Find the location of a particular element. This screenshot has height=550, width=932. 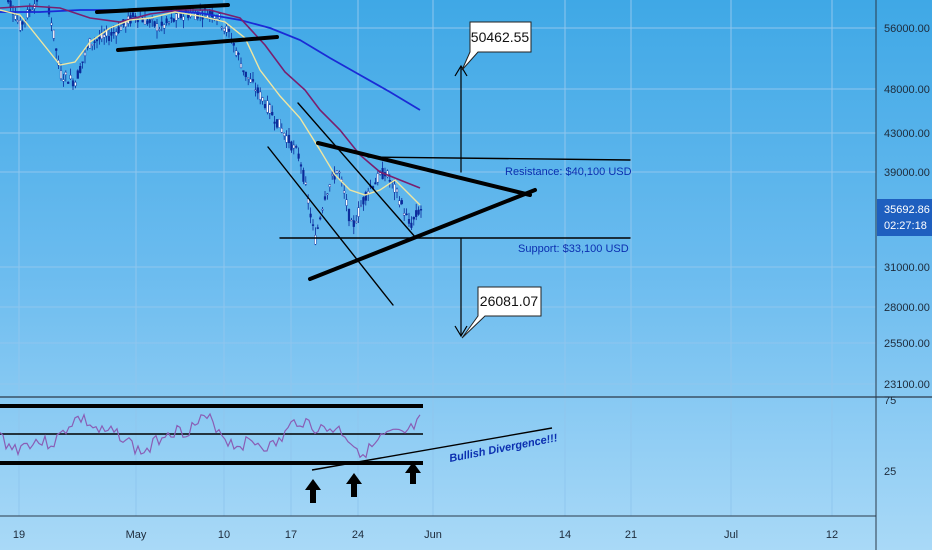

rsi-tick: 25 is located at coordinates (890, 472).